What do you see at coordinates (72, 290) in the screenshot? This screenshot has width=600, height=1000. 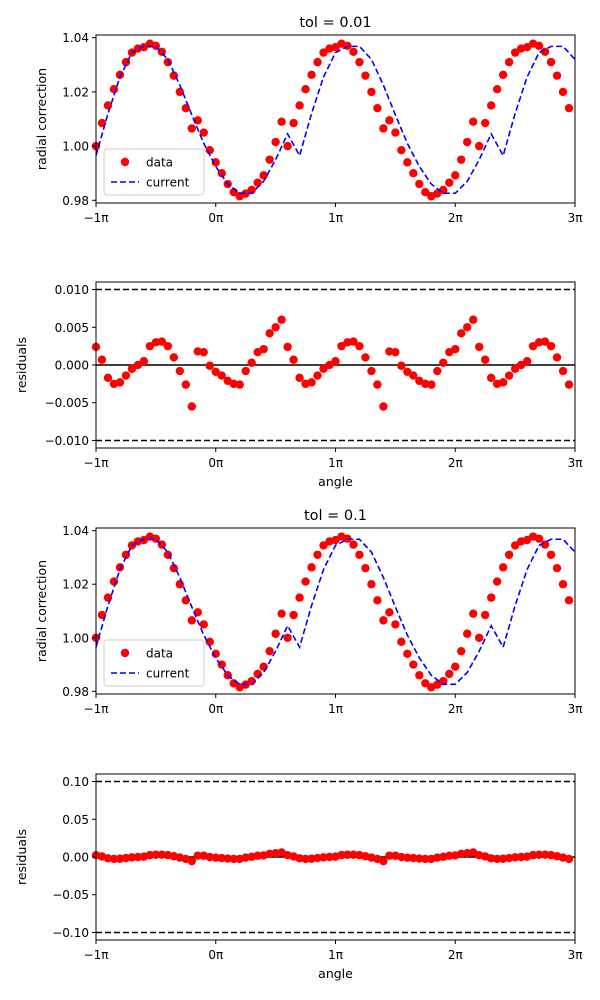 I see `y-tick-label: 0.010` at bounding box center [72, 290].